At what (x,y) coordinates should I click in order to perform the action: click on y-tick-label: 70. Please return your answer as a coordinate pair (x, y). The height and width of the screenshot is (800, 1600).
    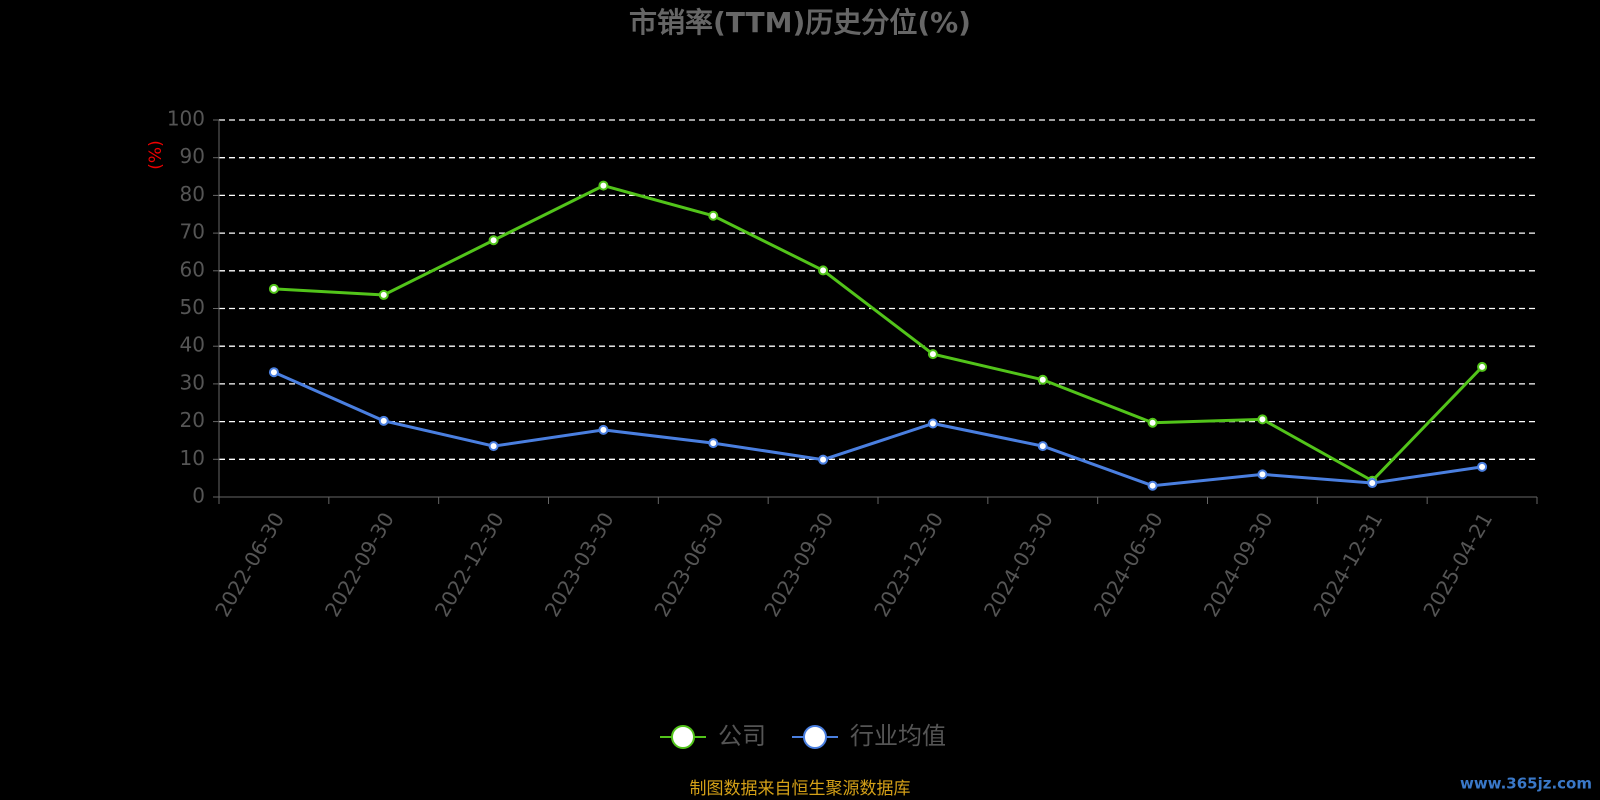
    Looking at the image, I should click on (192, 232).